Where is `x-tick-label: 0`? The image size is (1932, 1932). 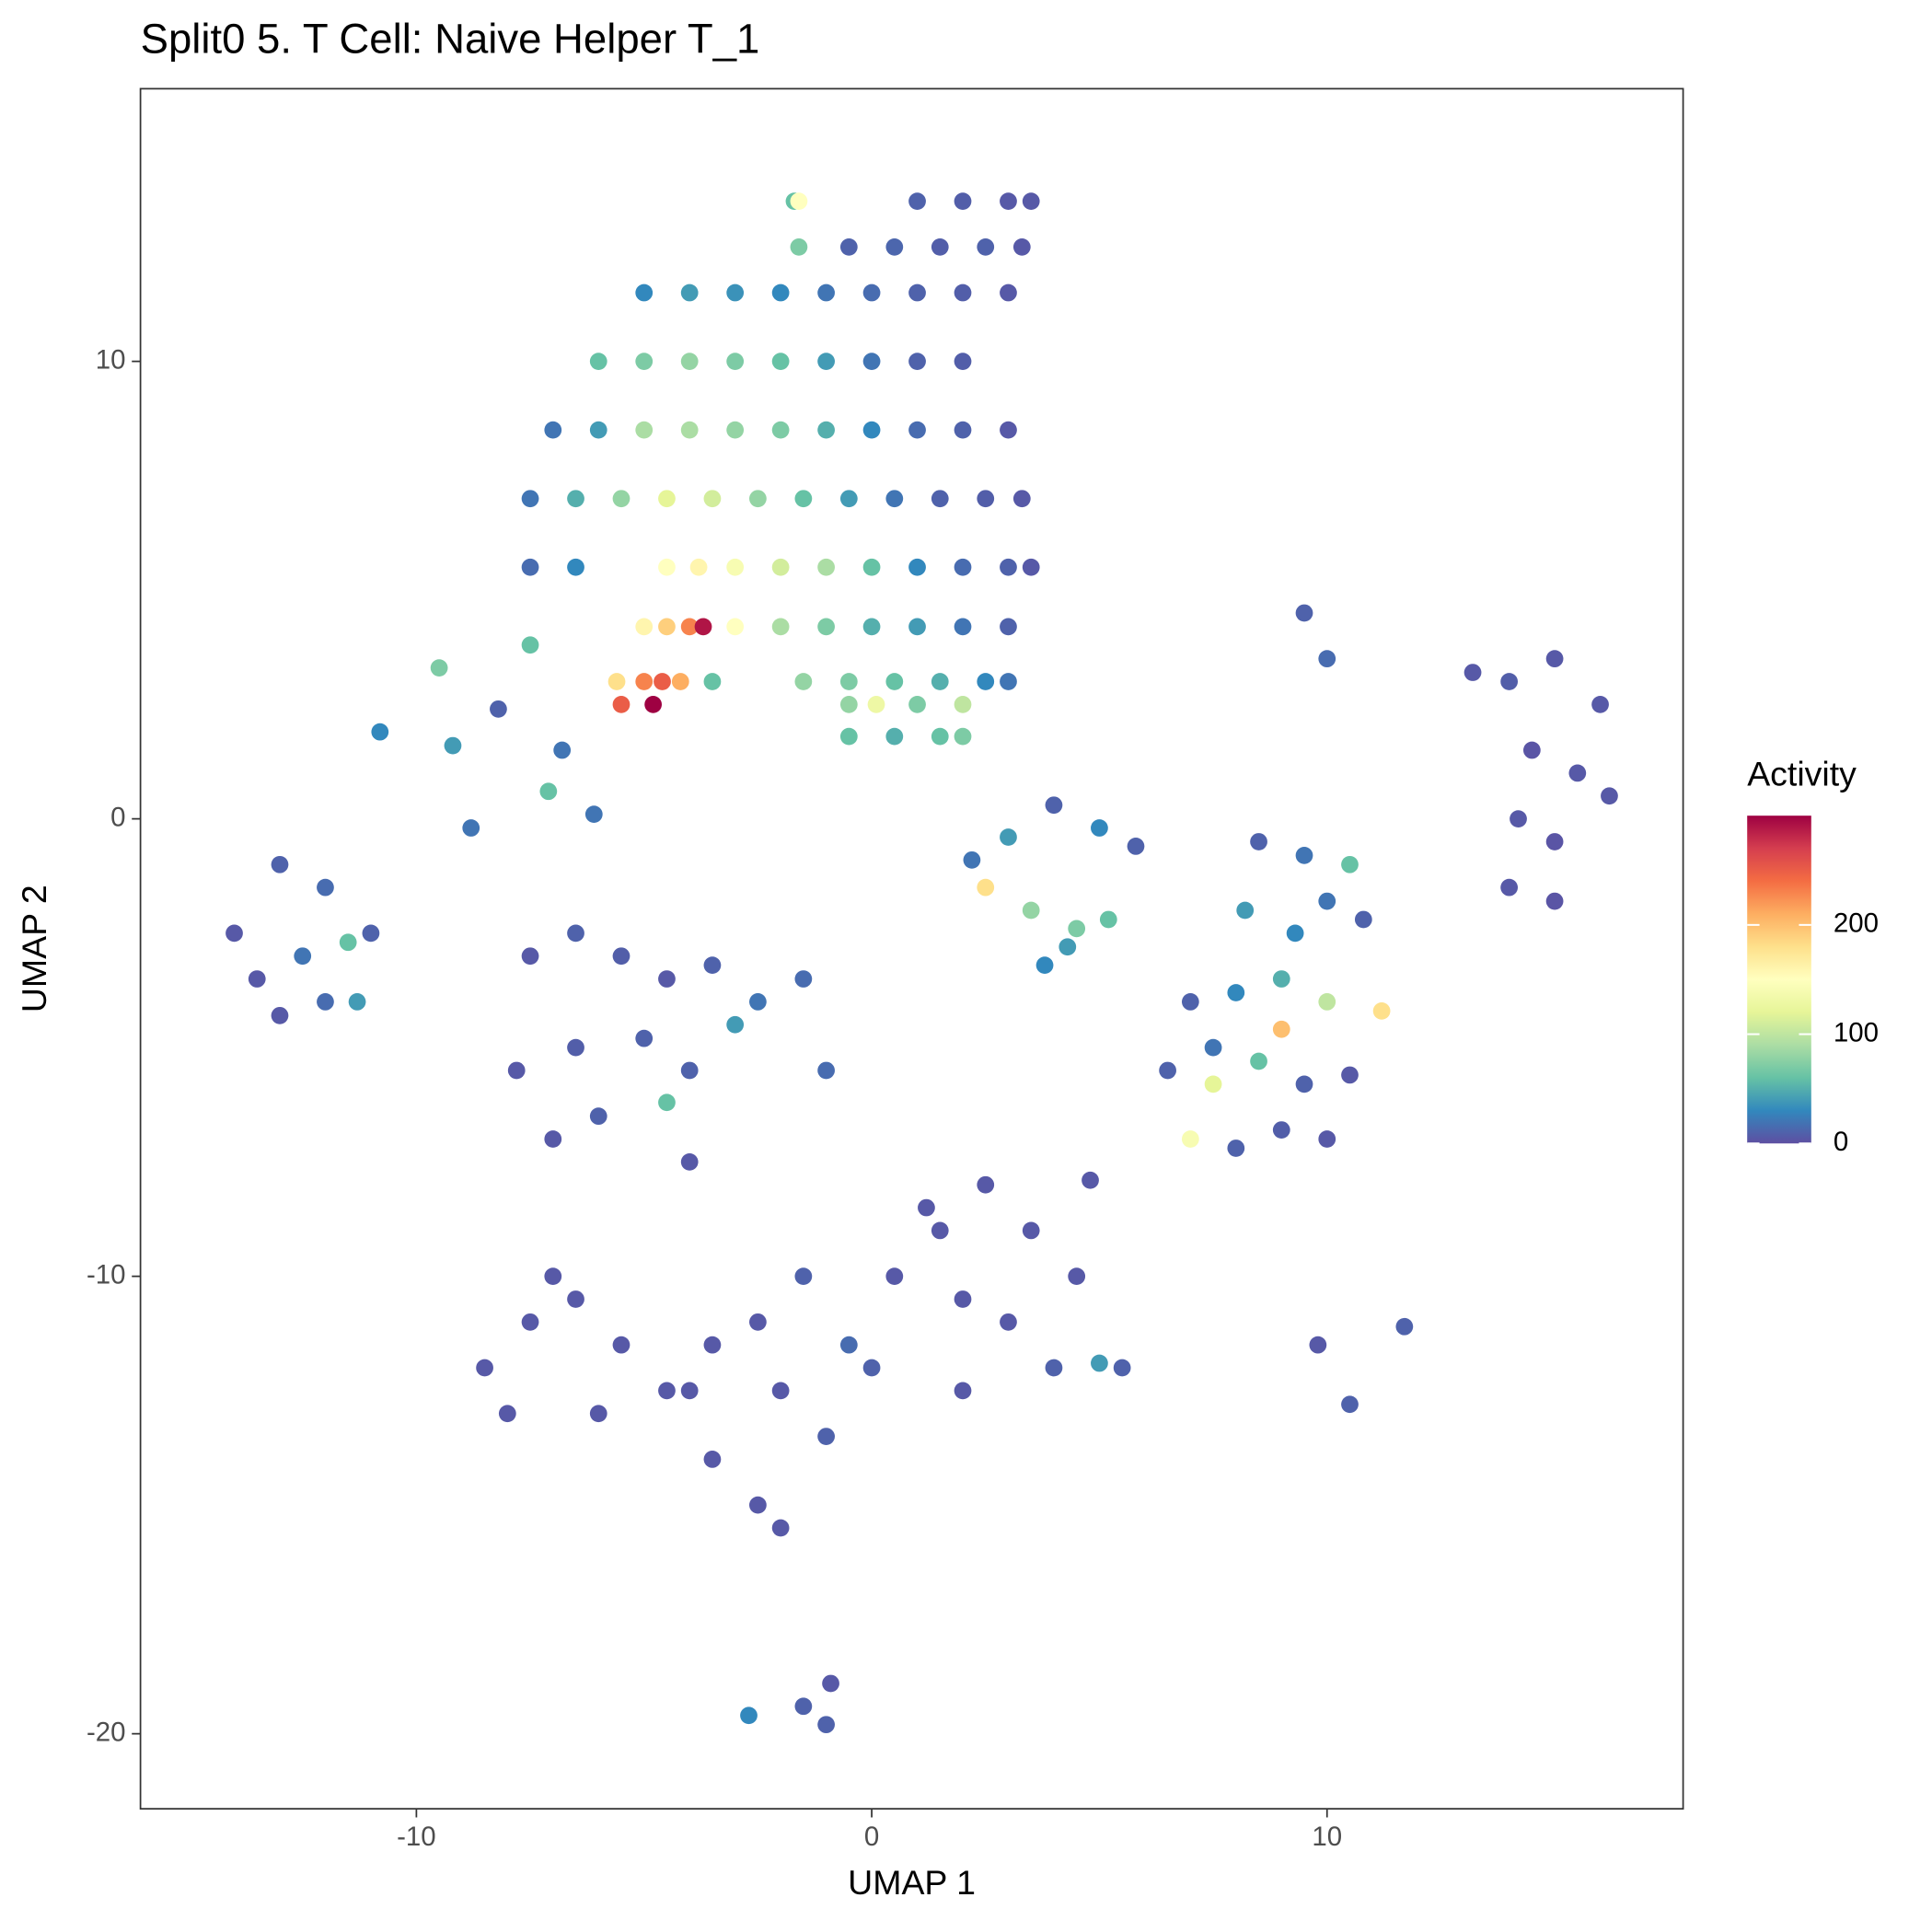
x-tick-label: 0 is located at coordinates (872, 1837).